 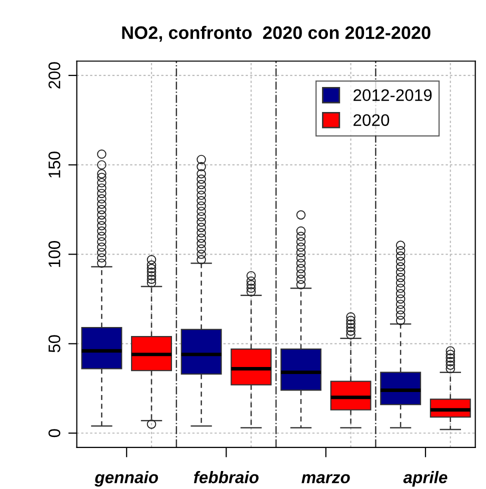 What do you see at coordinates (126, 479) in the screenshot?
I see `x-tick-label: gennaio` at bounding box center [126, 479].